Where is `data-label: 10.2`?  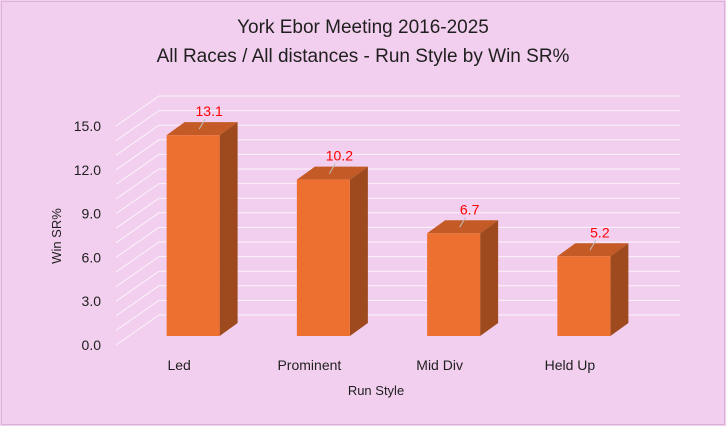 data-label: 10.2 is located at coordinates (339, 156).